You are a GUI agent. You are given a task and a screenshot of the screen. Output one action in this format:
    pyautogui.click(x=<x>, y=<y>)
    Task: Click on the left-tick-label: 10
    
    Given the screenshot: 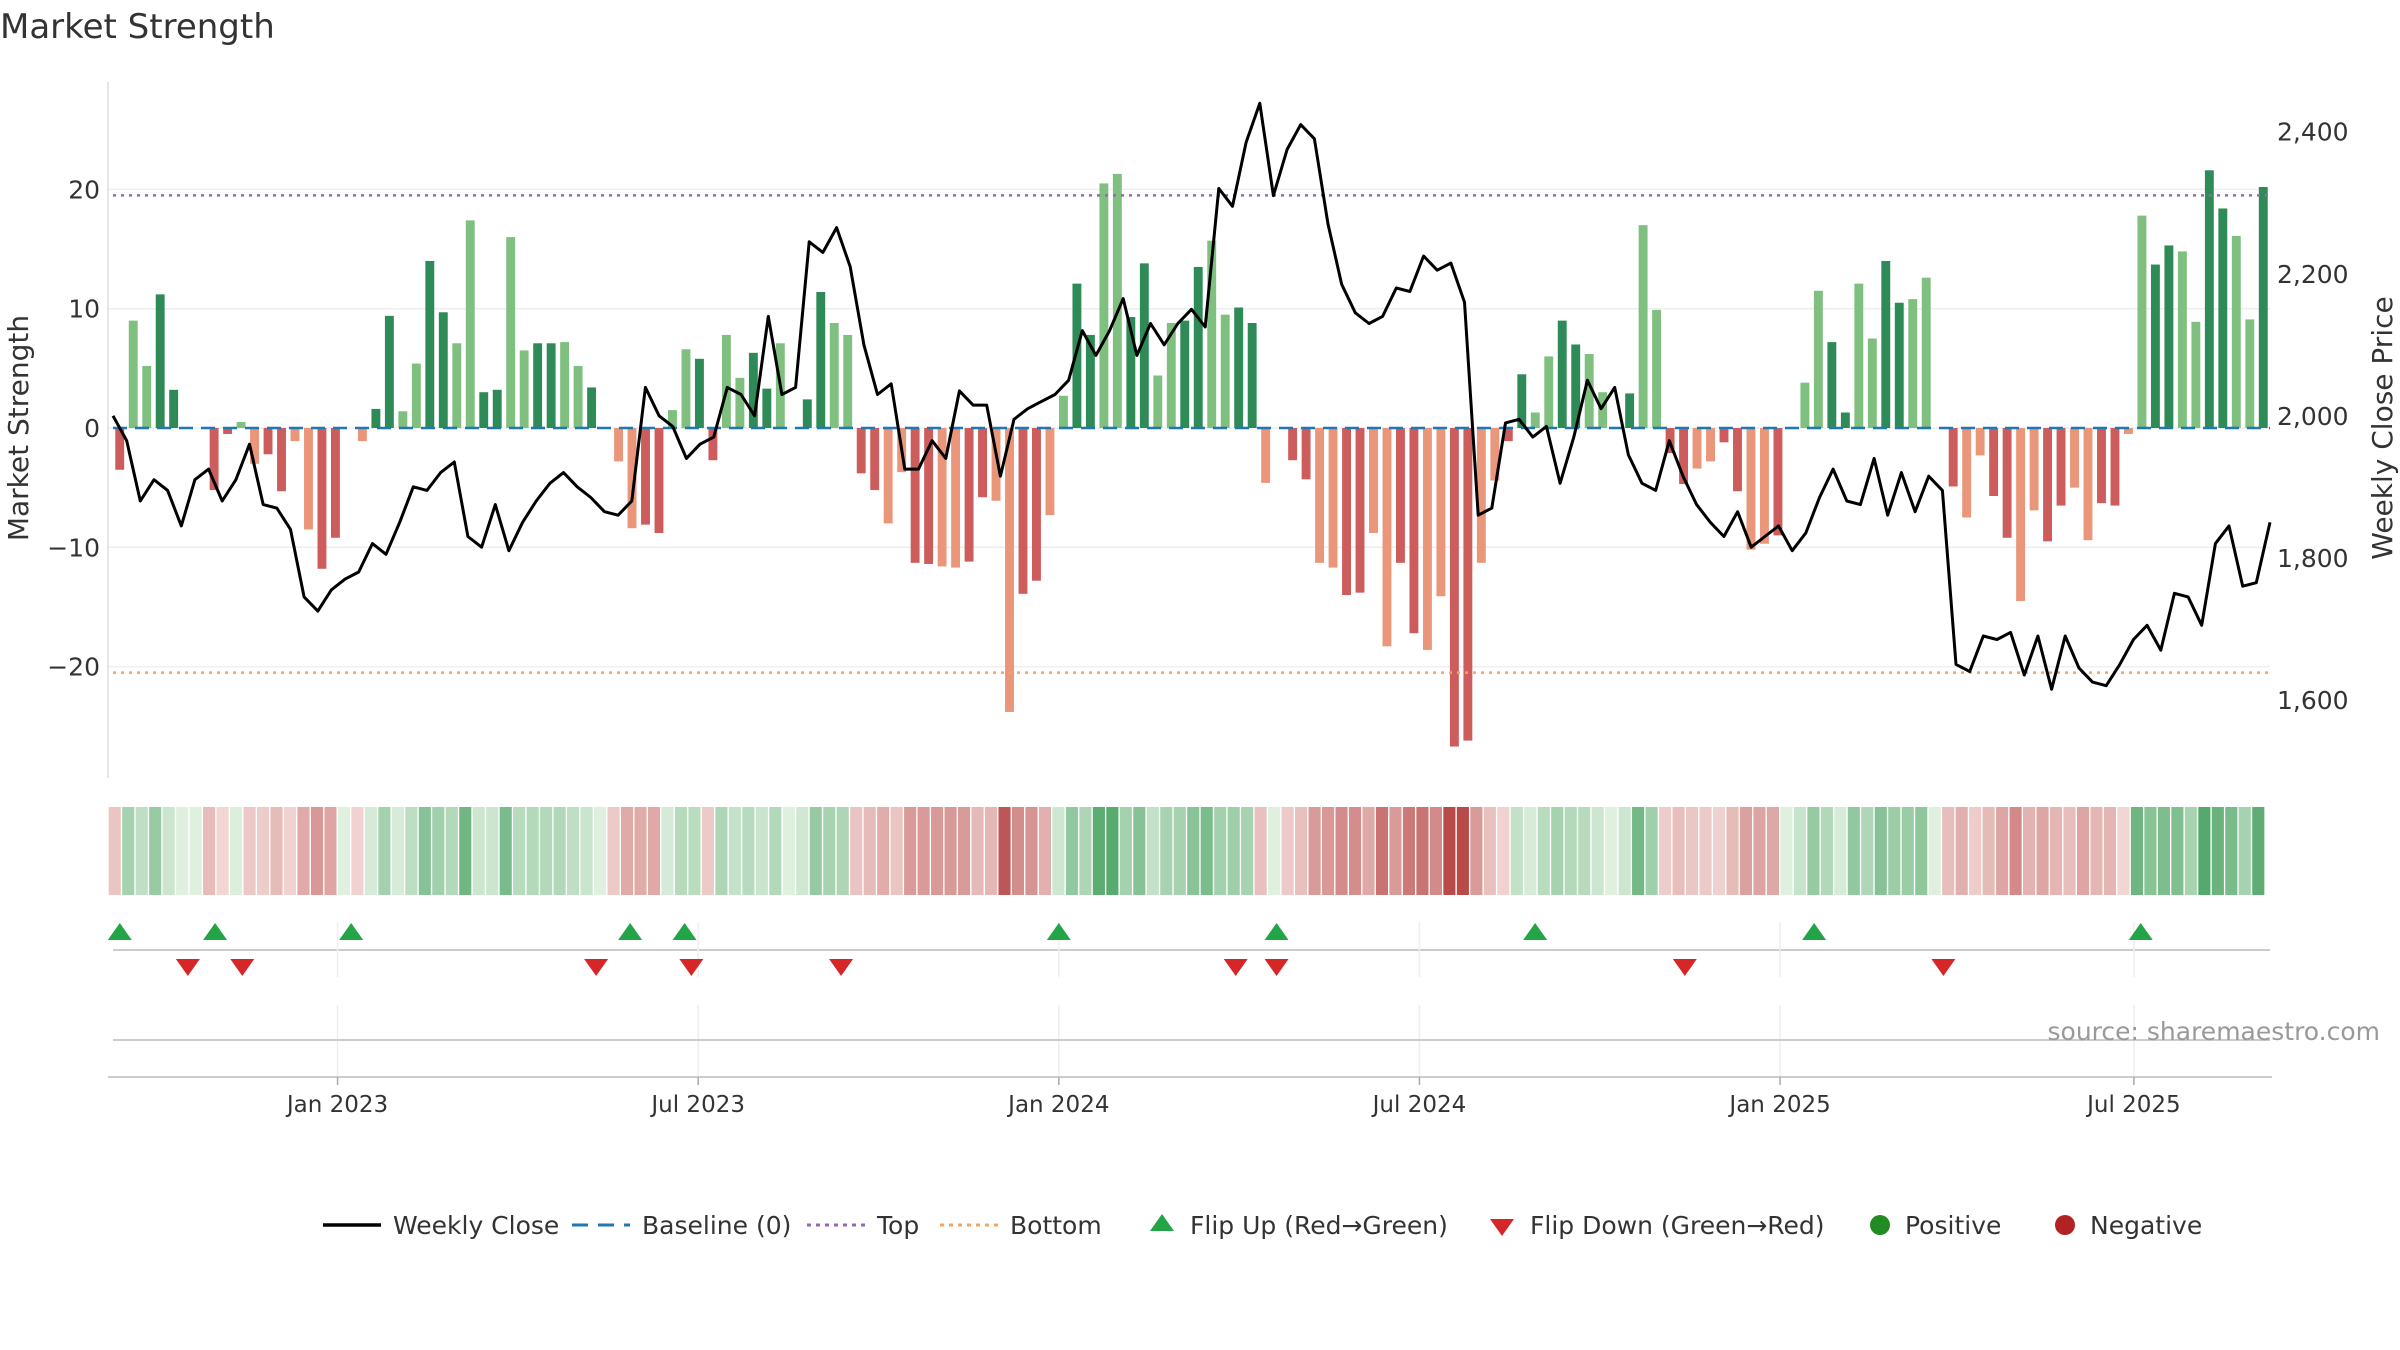 What is the action you would take?
    pyautogui.click(x=84, y=309)
    